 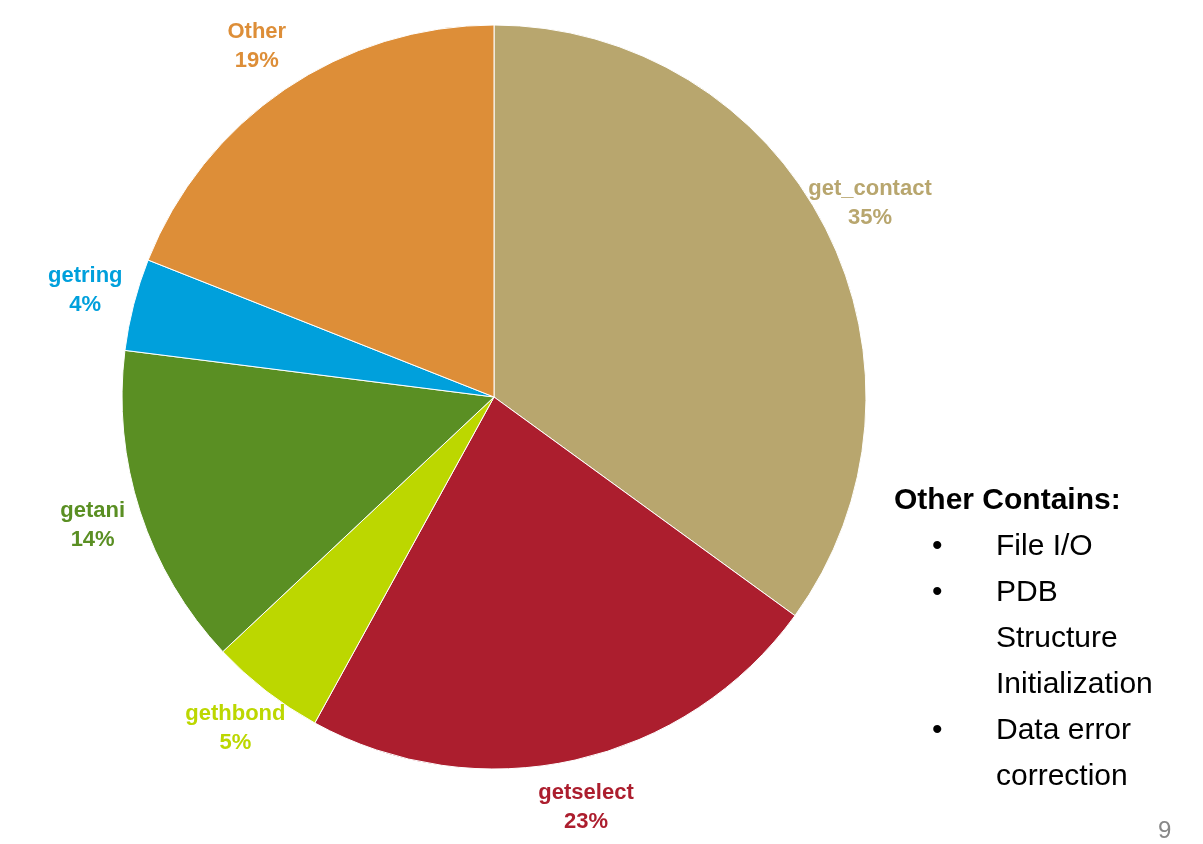 I want to click on text: Other Contains:, so click(x=1008, y=499).